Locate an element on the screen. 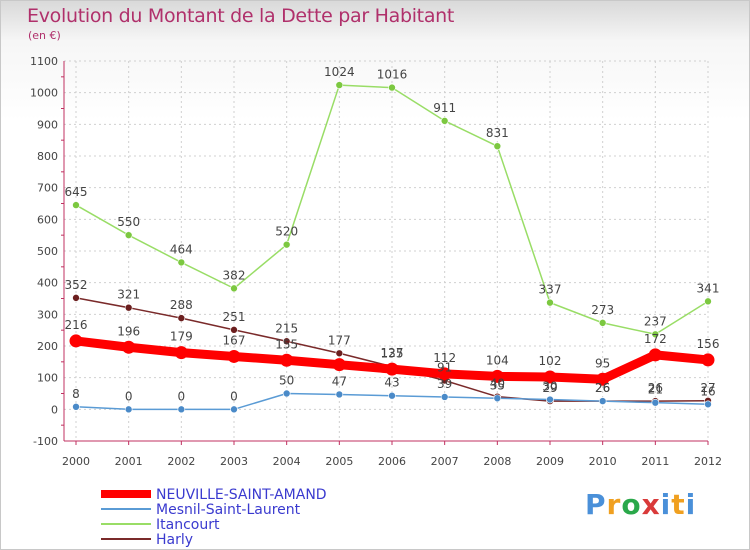  y-tick-label: 1000 is located at coordinates (44, 93).